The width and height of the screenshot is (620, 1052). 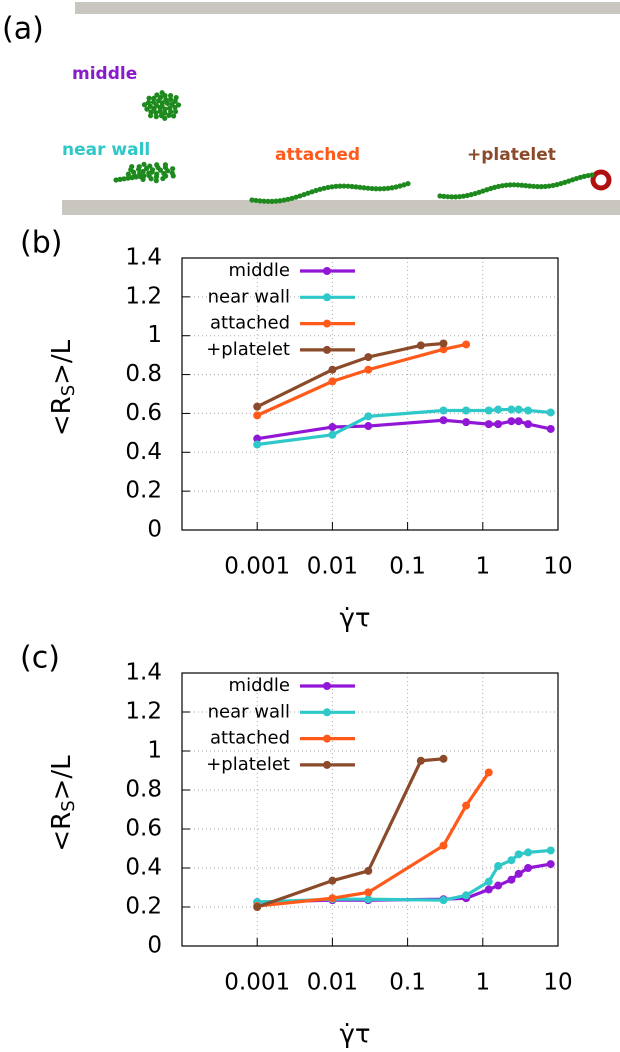 What do you see at coordinates (341, 207) in the screenshot?
I see `wall-bottom` at bounding box center [341, 207].